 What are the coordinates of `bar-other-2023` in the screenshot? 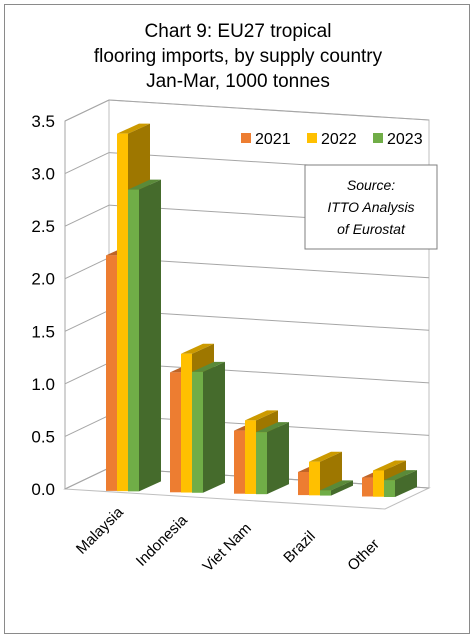 It's located at (389, 488).